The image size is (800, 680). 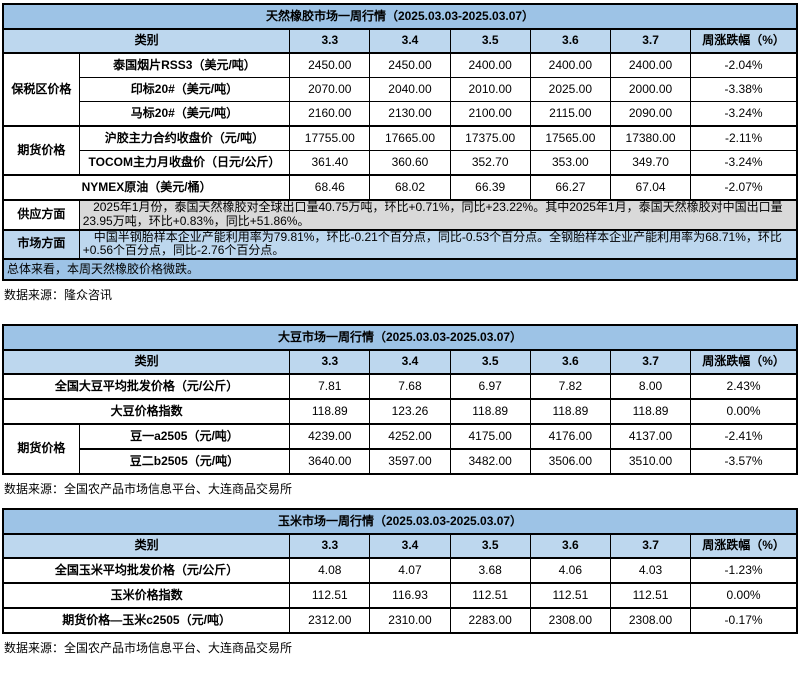 I want to click on value-cell: 4137.00, so click(x=650, y=436).